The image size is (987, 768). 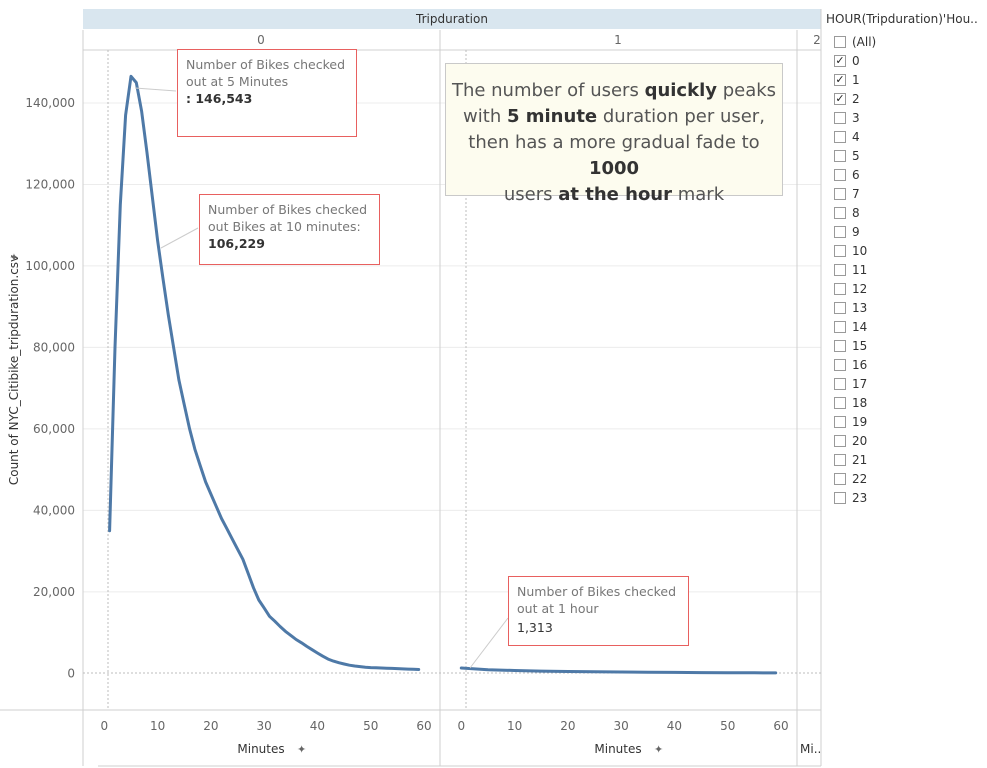 What do you see at coordinates (860, 459) in the screenshot?
I see `filter-item-label: 21` at bounding box center [860, 459].